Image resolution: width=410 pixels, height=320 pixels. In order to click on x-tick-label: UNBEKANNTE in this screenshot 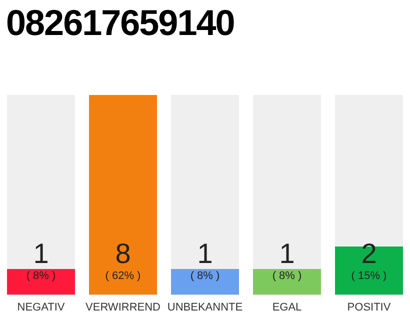, I will do `click(205, 307)`.